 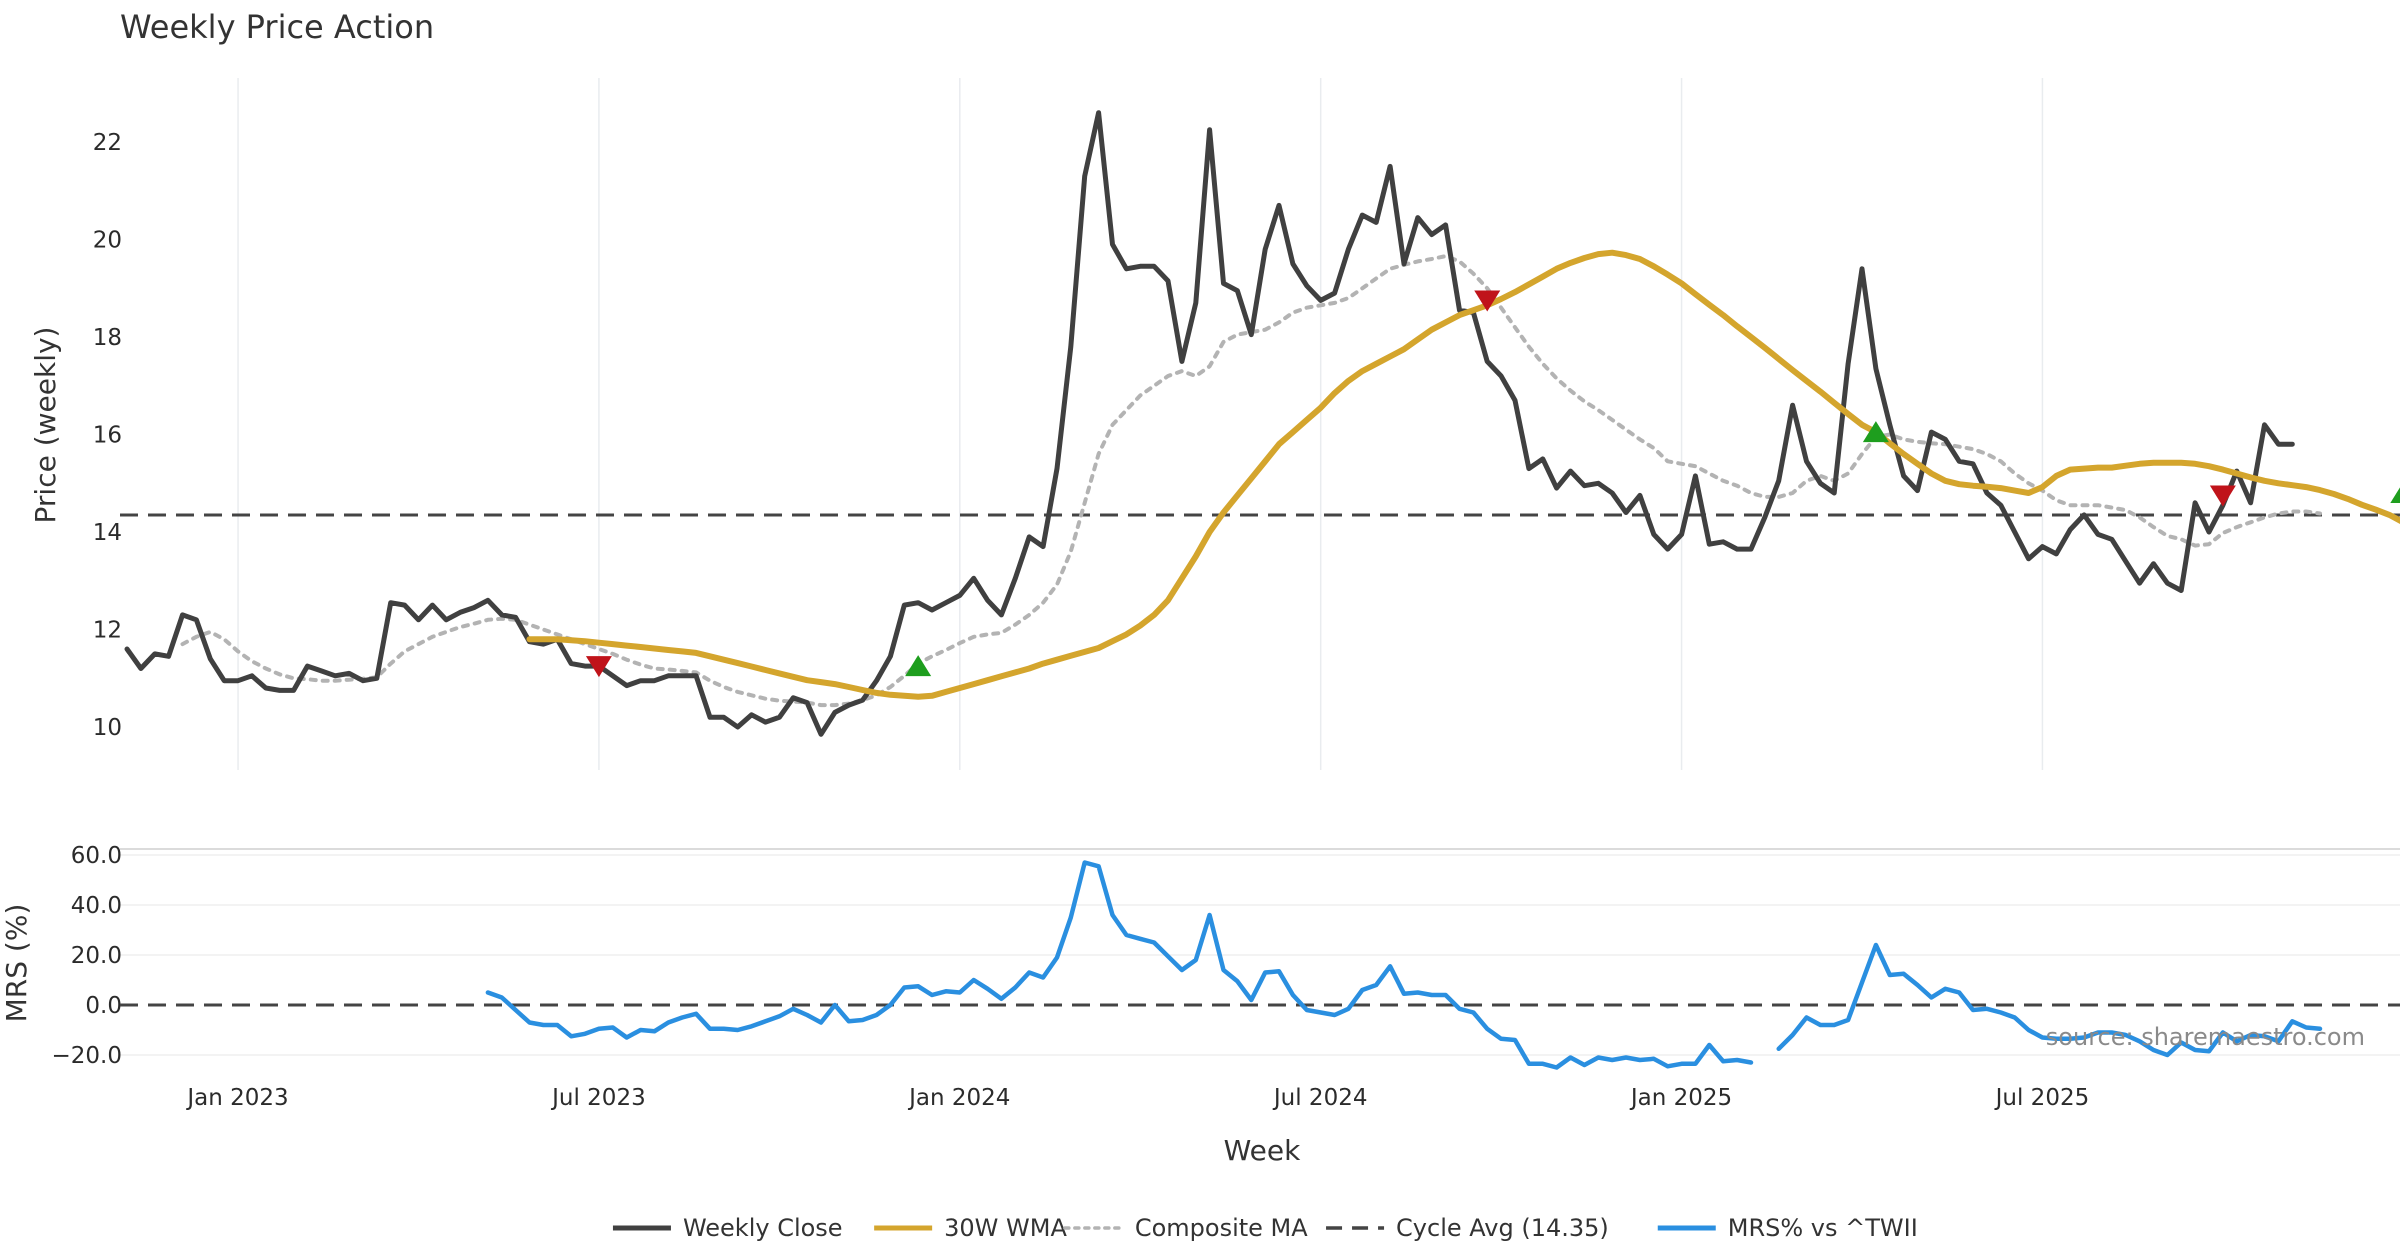 I want to click on price-y-axis-label: Price (weekly), so click(x=45, y=425).